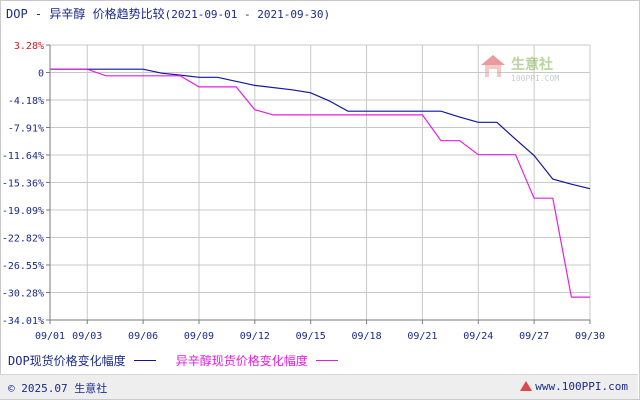 The height and width of the screenshot is (400, 640). Describe the element at coordinates (85, 14) in the screenshot. I see `title-text: DOP - 异辛醇 价格趋势比较` at that location.